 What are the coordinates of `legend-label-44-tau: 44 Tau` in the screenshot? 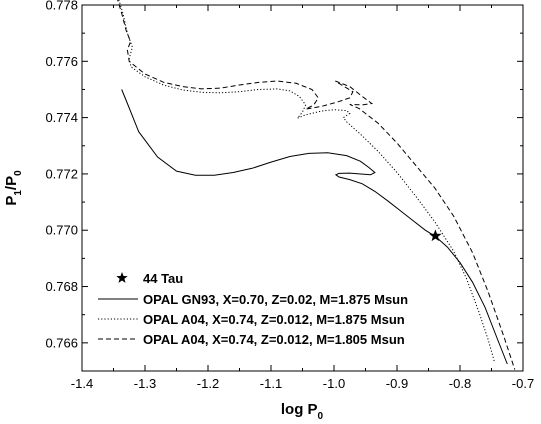 It's located at (163, 278).